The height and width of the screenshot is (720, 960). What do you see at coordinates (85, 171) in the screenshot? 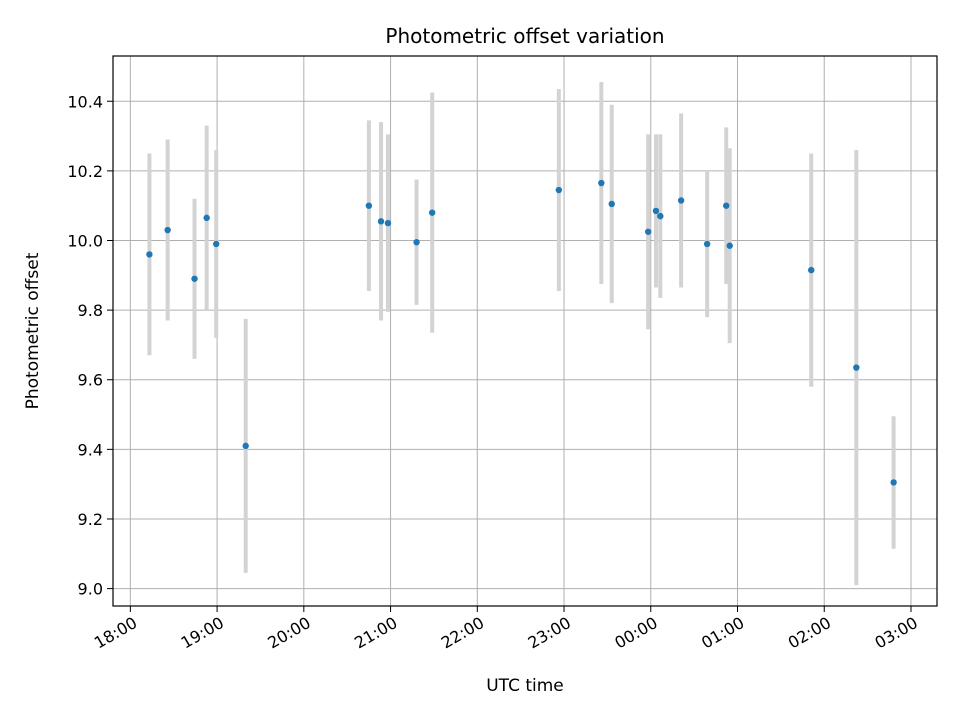
I see `y-tick-label: 10.2` at bounding box center [85, 171].